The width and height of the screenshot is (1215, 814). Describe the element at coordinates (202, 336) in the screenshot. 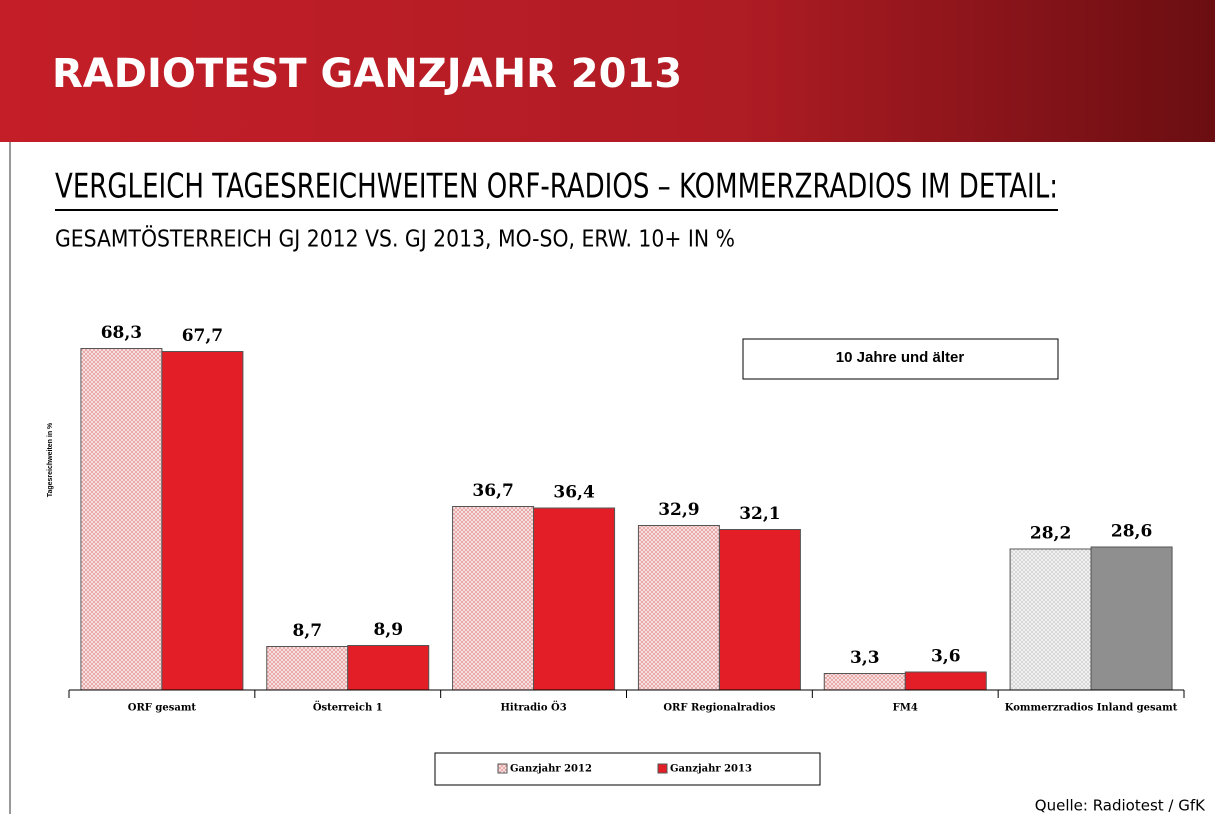

I see `data-label: 67,7` at that location.